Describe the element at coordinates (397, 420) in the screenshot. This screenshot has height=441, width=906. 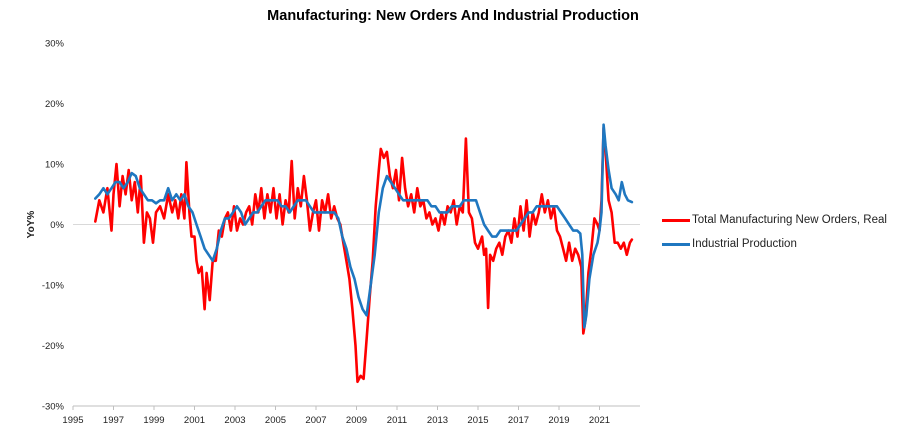
I see `x-tick-label: 2011` at that location.